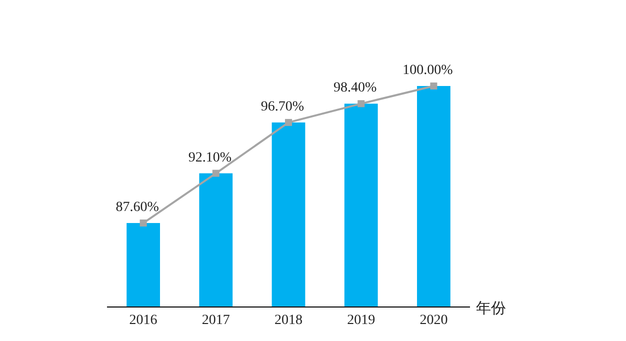  What do you see at coordinates (282, 106) in the screenshot?
I see `data-label: 96.70%` at bounding box center [282, 106].